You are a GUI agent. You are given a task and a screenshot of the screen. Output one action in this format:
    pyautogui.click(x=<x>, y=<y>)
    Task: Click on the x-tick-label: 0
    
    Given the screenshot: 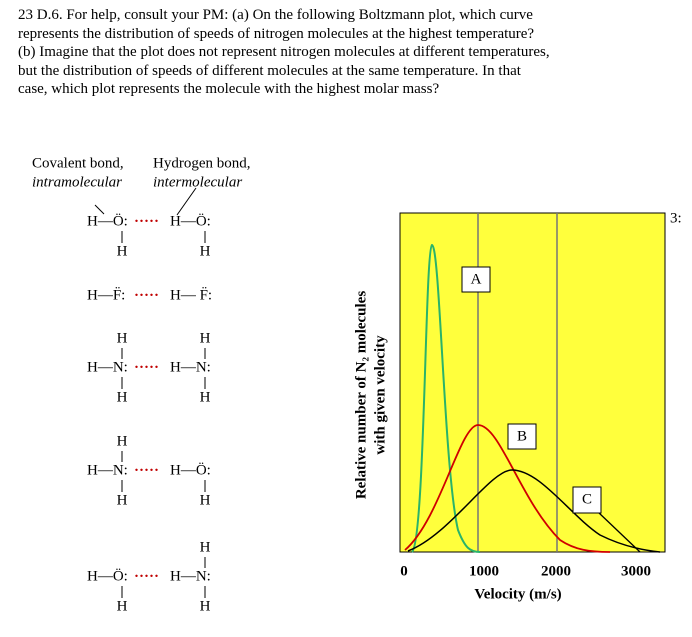 What is the action you would take?
    pyautogui.click(x=404, y=571)
    